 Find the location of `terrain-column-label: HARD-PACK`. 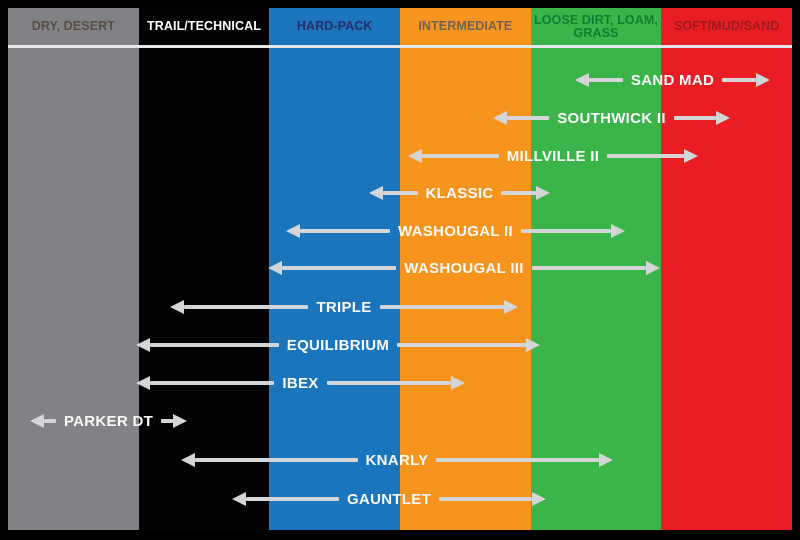

terrain-column-label: HARD-PACK is located at coordinates (334, 26).